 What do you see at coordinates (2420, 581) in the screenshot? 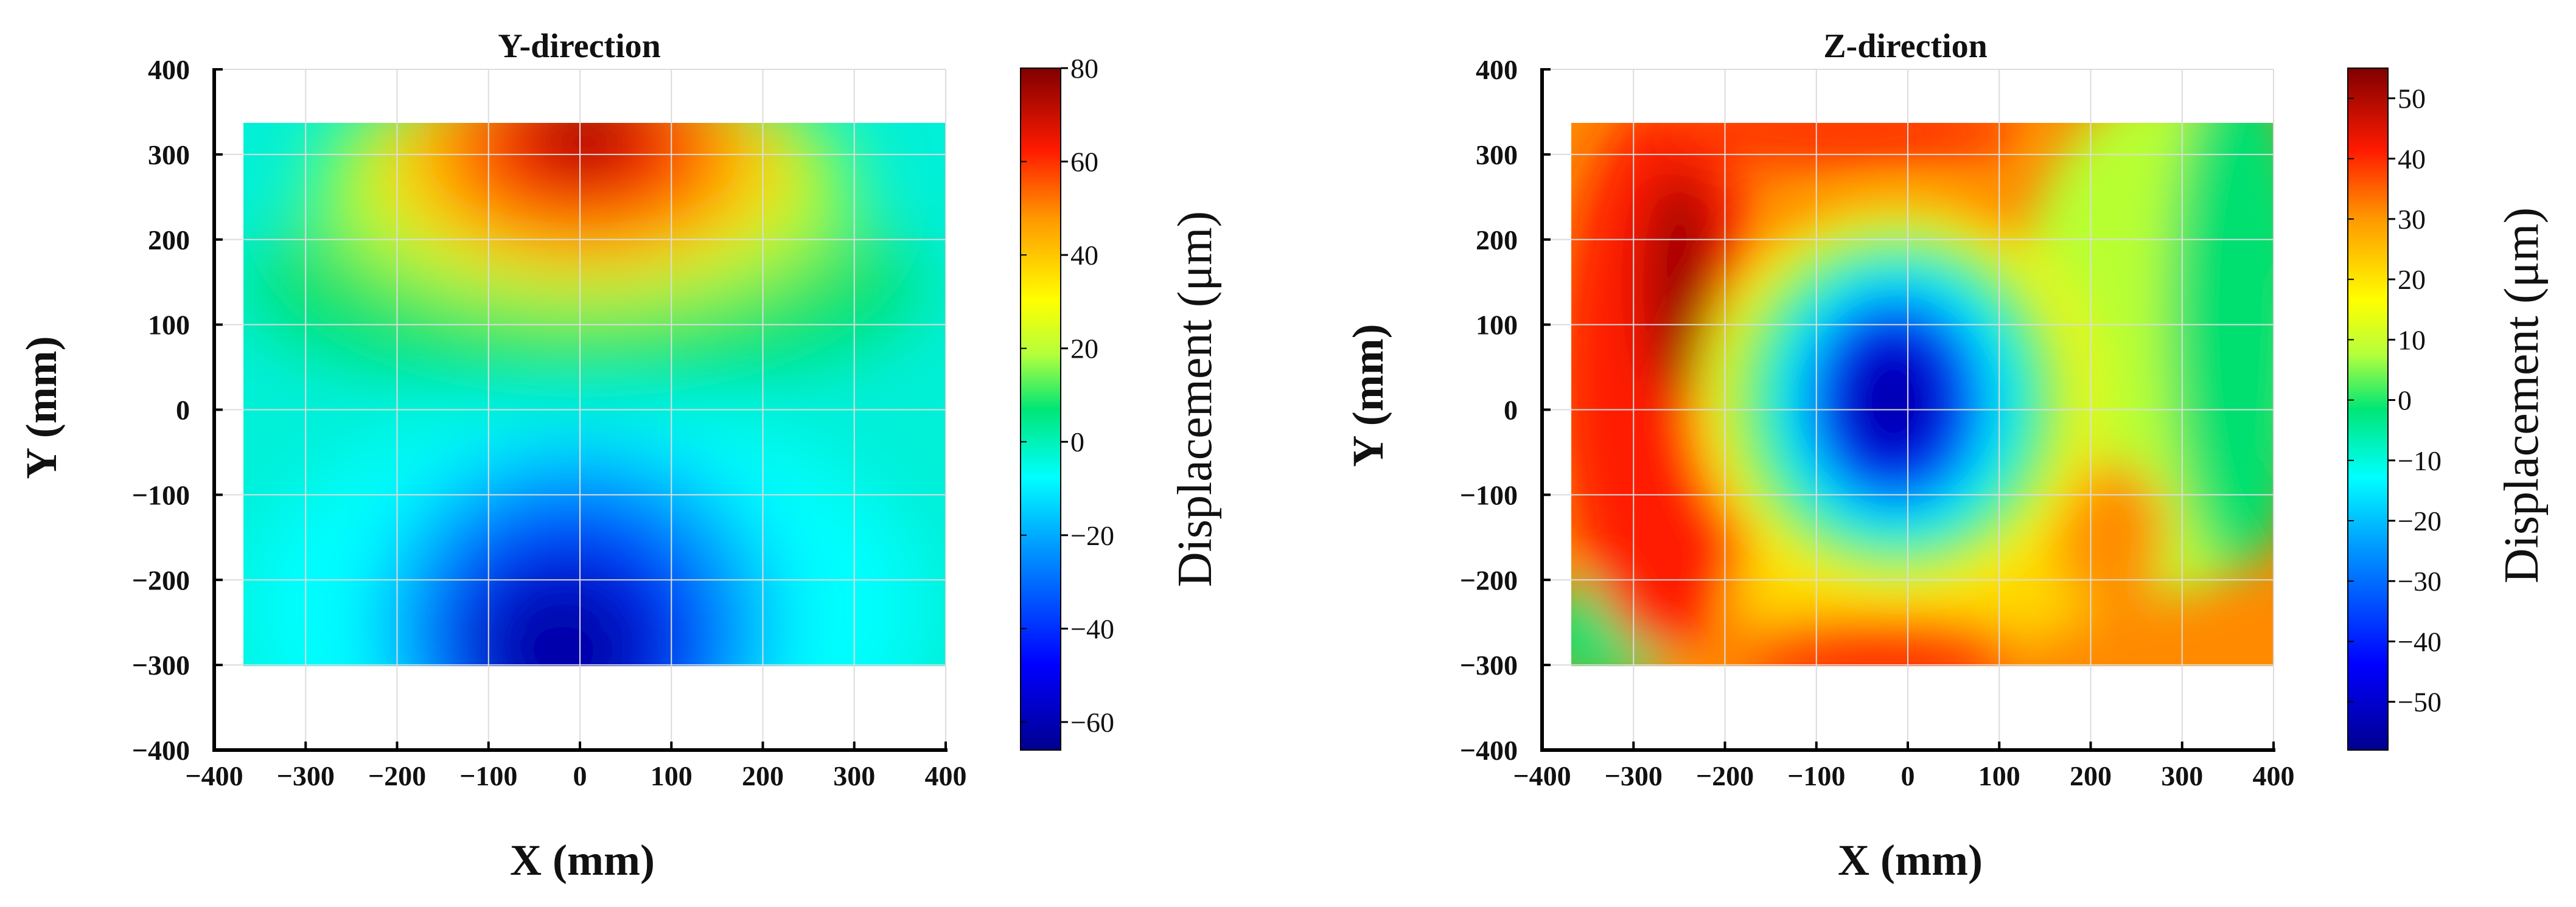
I see `colorbar-tick-label: −30` at bounding box center [2420, 581].